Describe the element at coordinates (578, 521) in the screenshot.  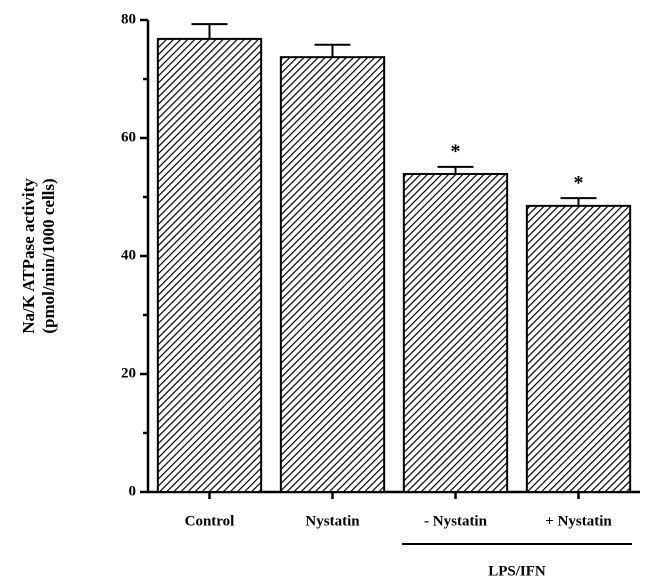
I see `x-tick-label: + Nystatin` at that location.